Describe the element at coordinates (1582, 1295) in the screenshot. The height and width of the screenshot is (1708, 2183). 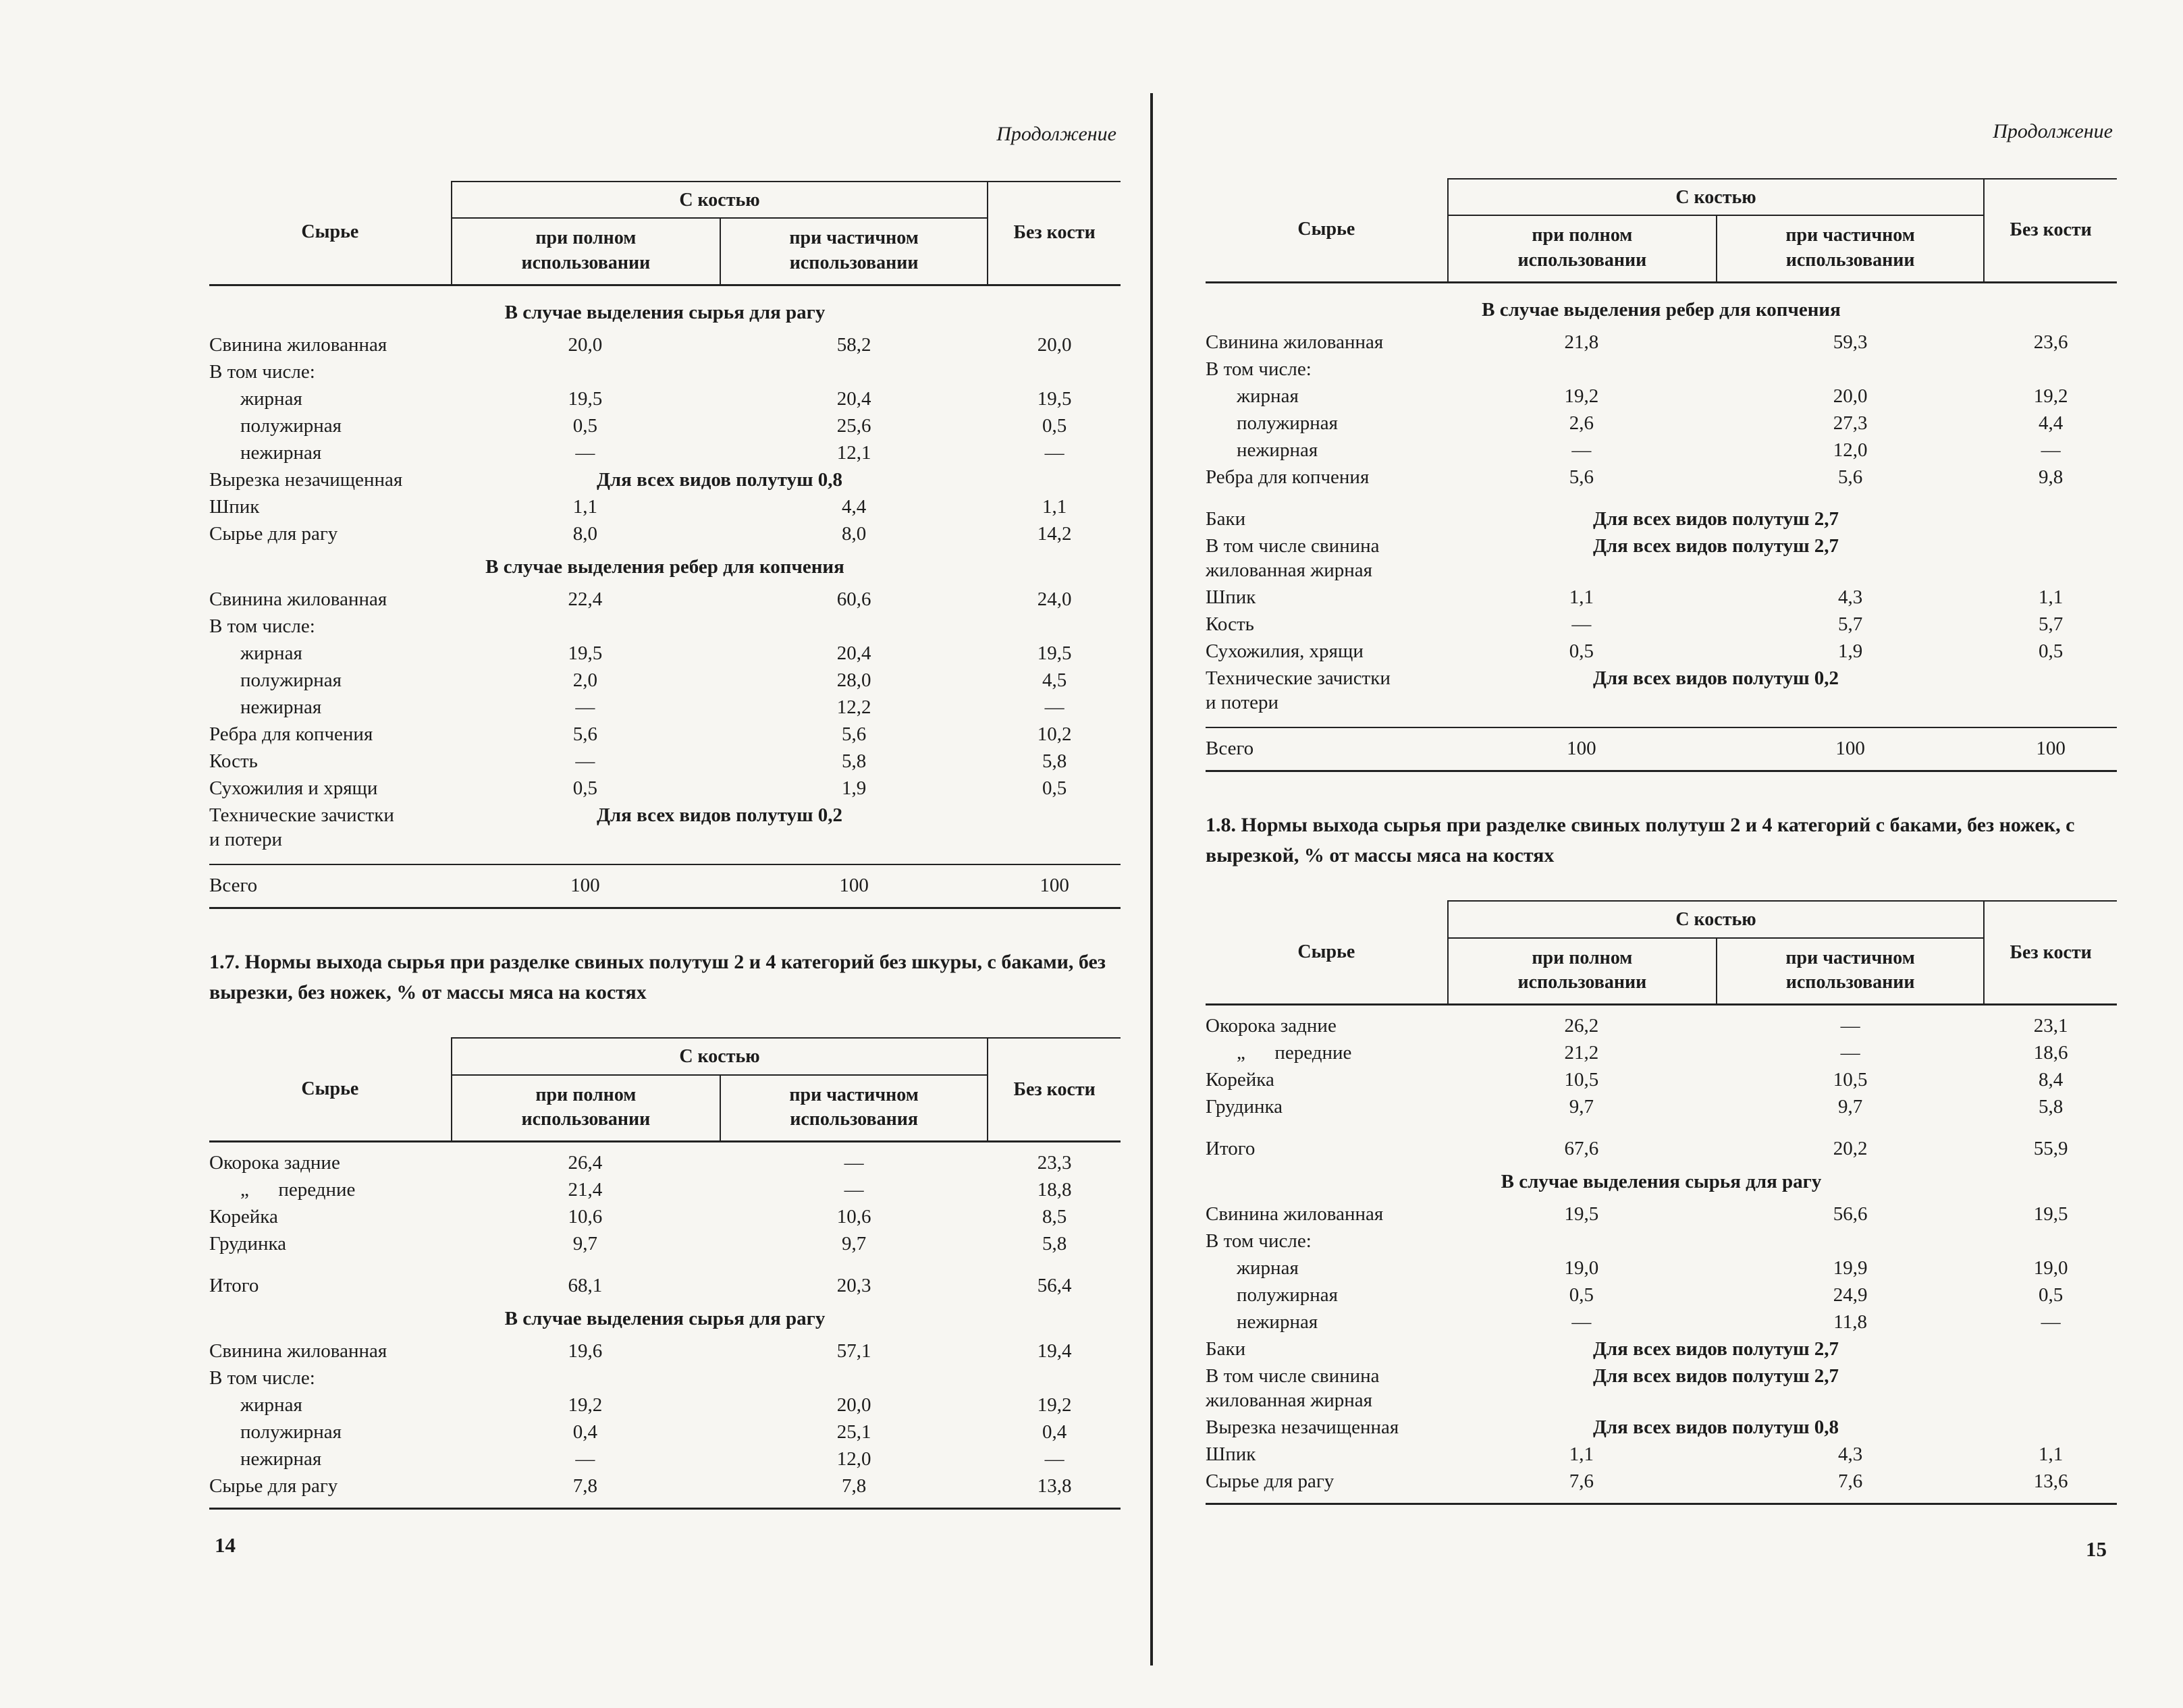
I see `row-value-full-use: 0,5` at that location.